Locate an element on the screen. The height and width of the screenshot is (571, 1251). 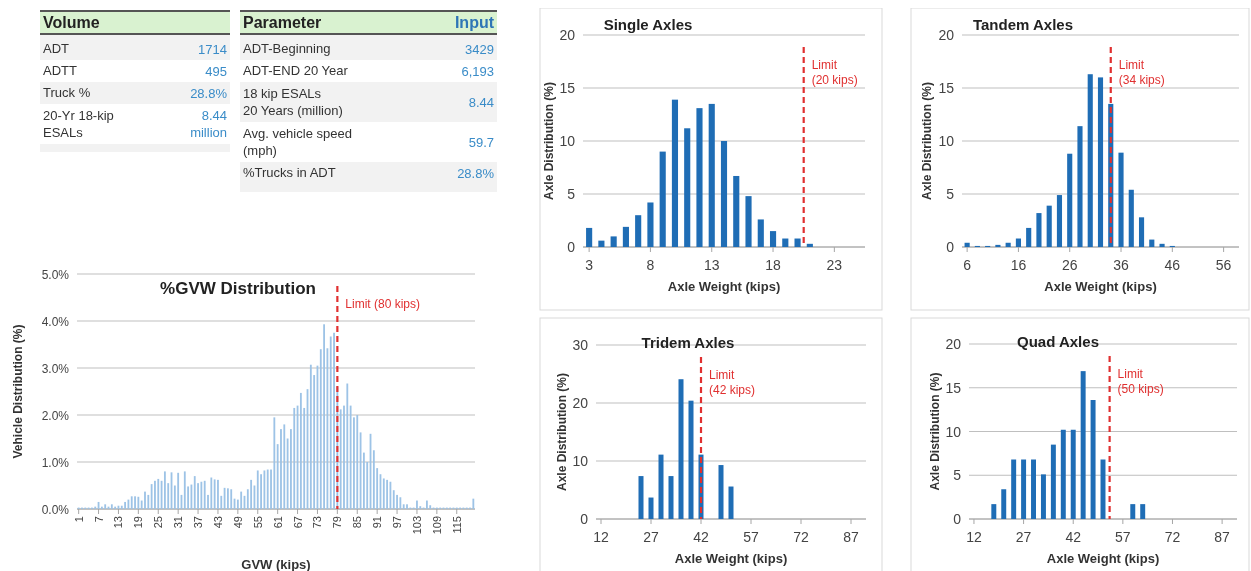
x-tick-label: 19 is located at coordinates (138, 522).